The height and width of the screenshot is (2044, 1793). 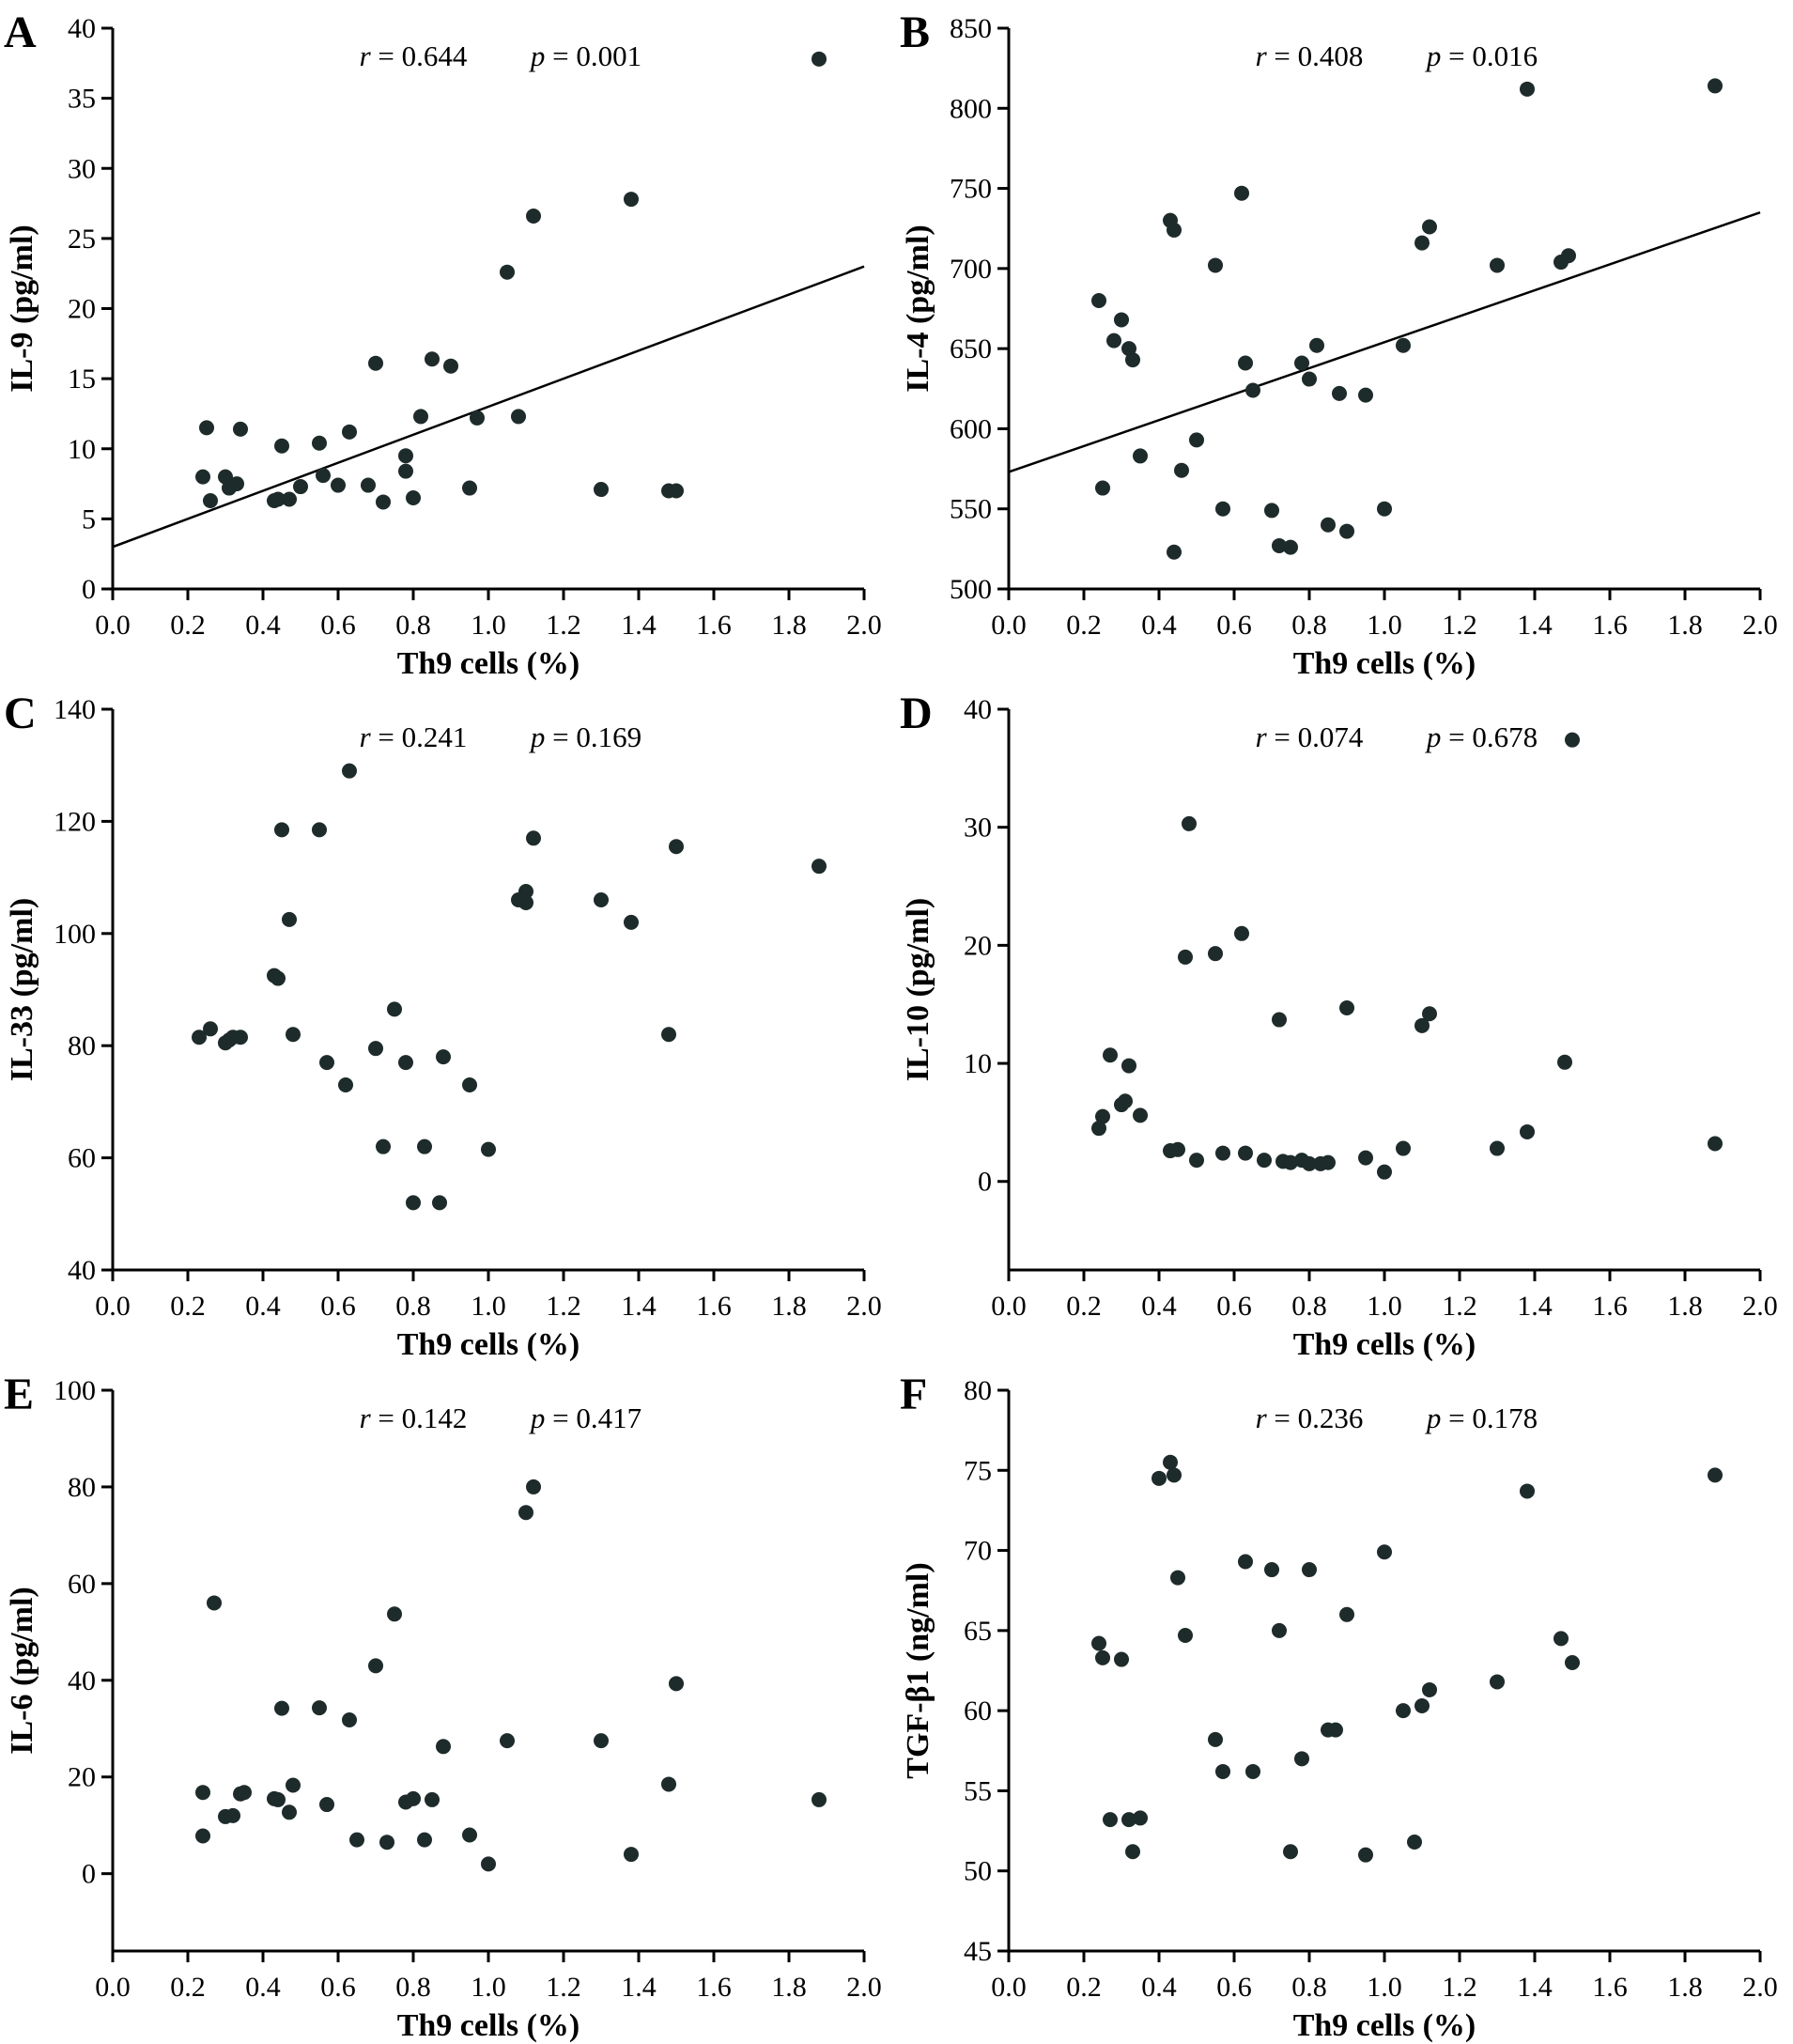 What do you see at coordinates (1310, 55) in the screenshot?
I see `r-annotation: r = 0.408` at bounding box center [1310, 55].